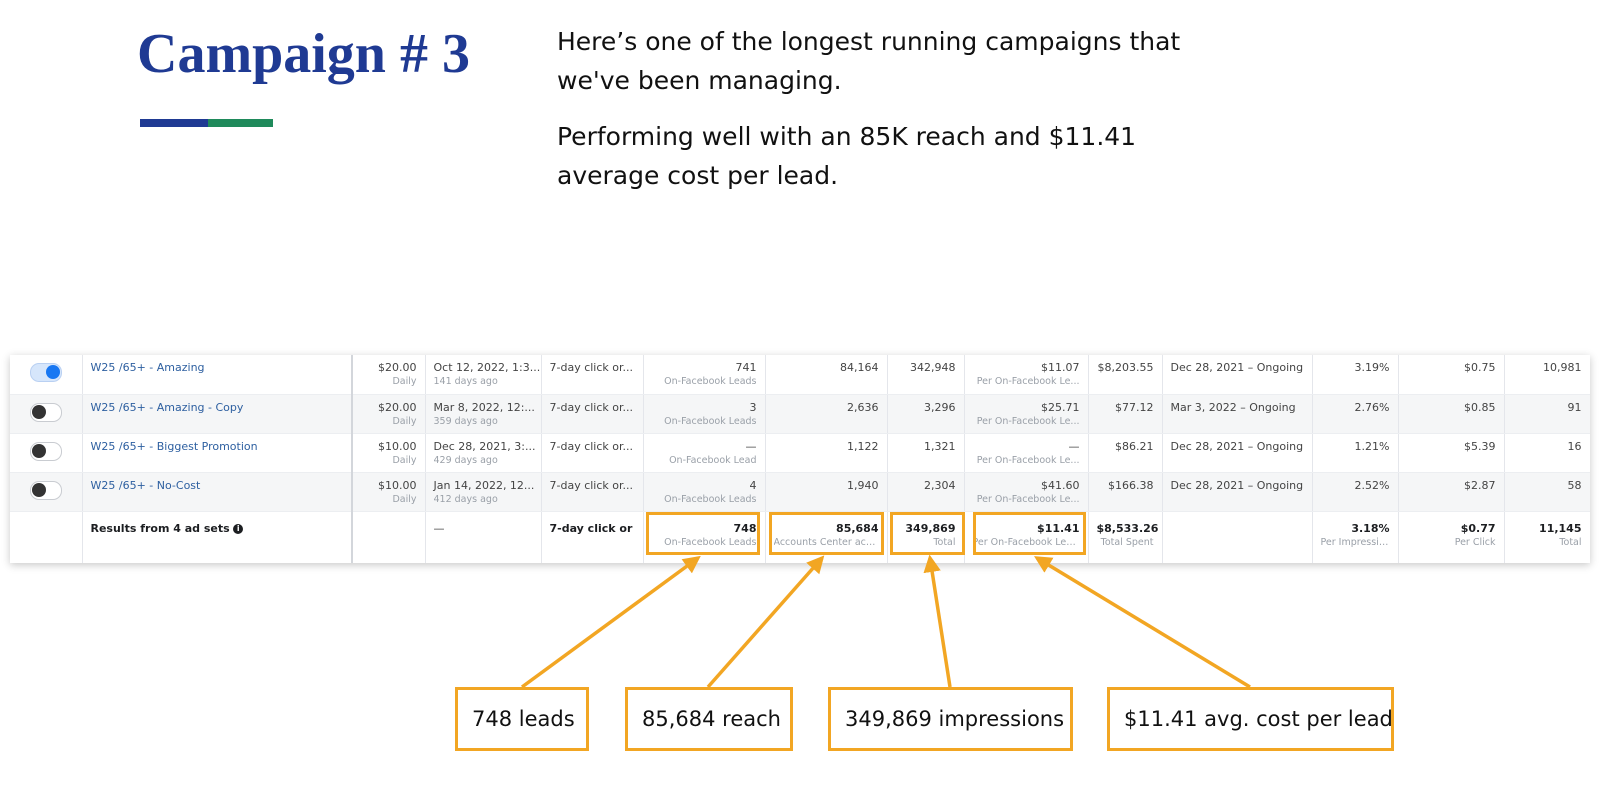 The height and width of the screenshot is (812, 1601). Describe the element at coordinates (439, 528) in the screenshot. I see `last-edit: —` at that location.